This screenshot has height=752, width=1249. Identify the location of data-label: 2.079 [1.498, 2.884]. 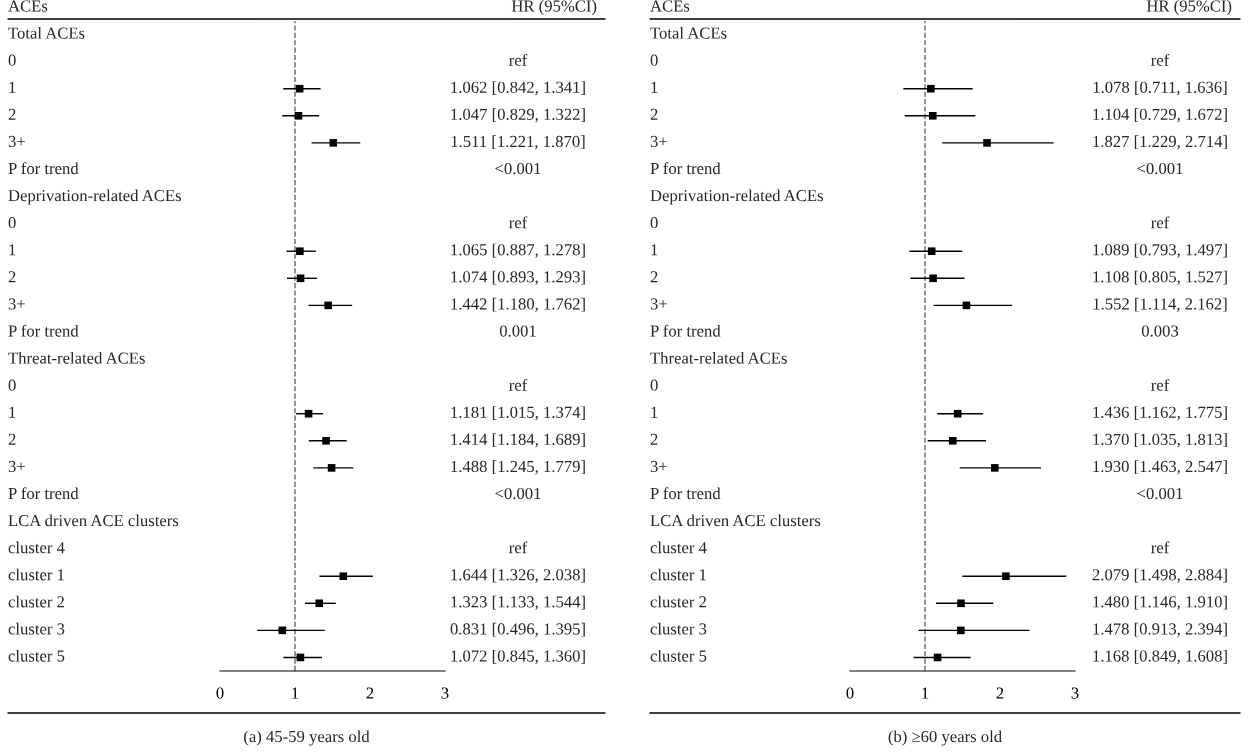
(1159, 575).